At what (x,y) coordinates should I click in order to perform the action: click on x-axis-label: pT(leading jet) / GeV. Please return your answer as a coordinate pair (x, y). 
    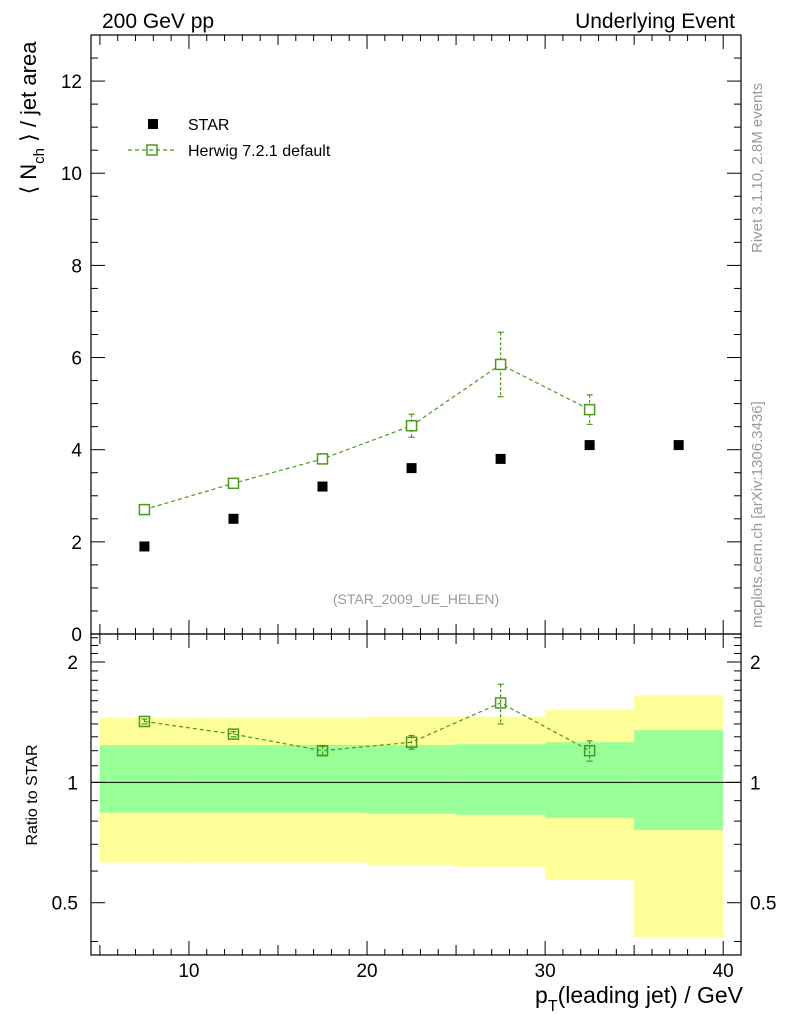
    Looking at the image, I should click on (639, 998).